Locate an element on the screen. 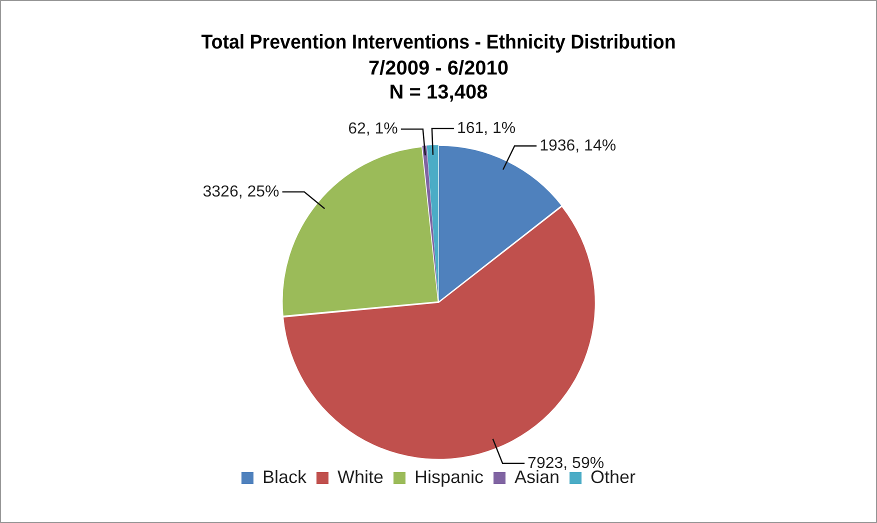  data-label: 161, 1% is located at coordinates (486, 128).